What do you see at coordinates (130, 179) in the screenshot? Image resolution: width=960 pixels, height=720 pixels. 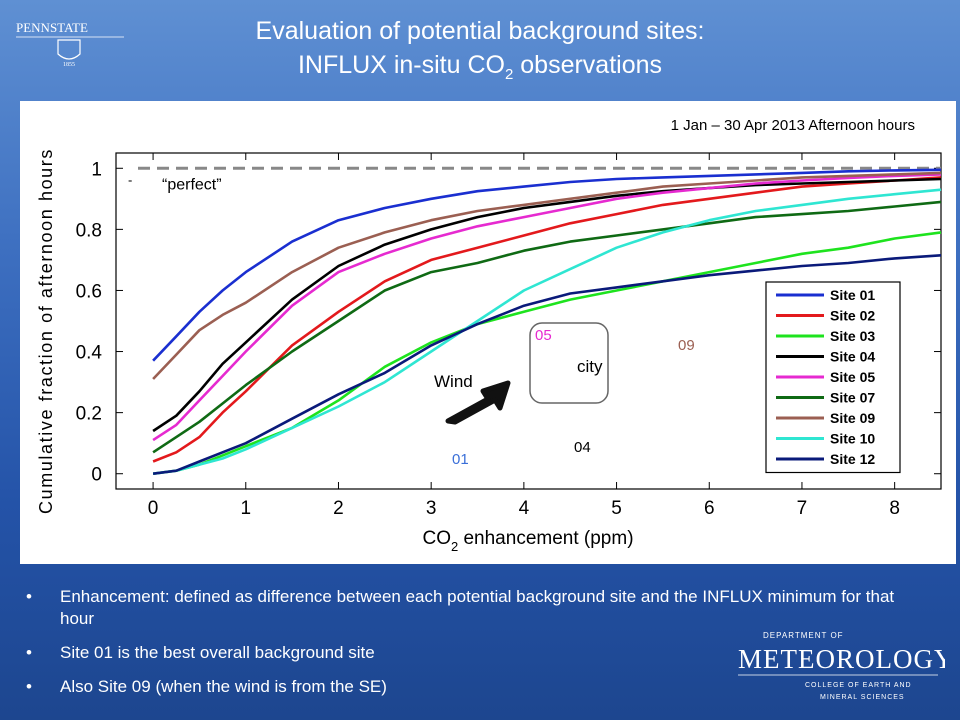 I see `perfect-dash-mark: -` at bounding box center [130, 179].